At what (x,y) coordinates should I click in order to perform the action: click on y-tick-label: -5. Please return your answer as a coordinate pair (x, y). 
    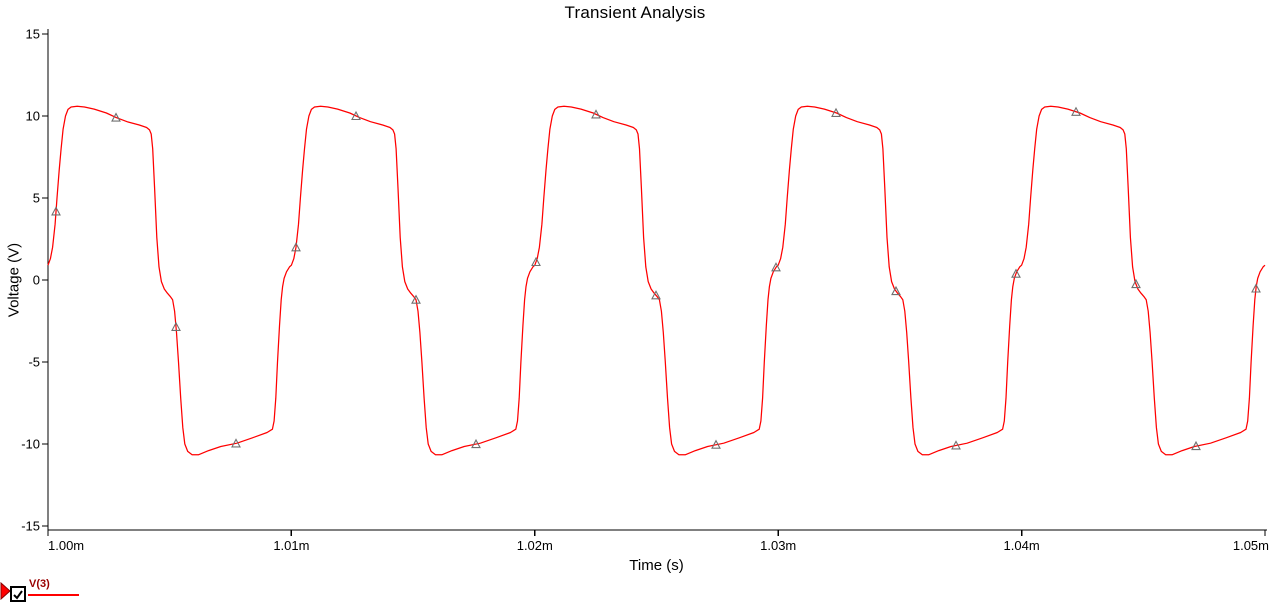
    Looking at the image, I should click on (34, 362).